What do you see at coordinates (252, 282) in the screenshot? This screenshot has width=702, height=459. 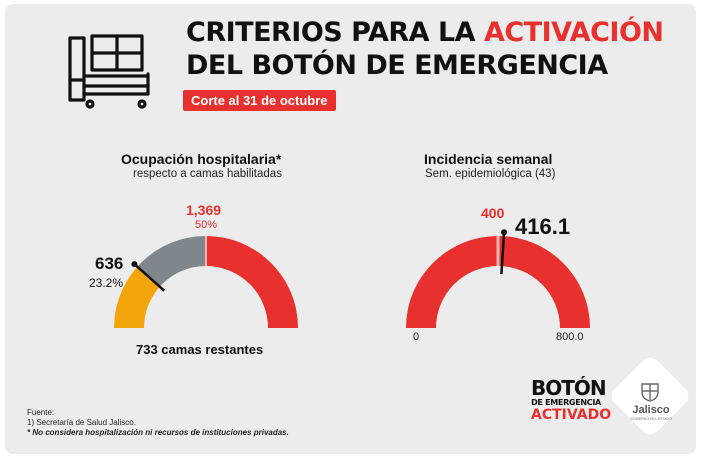 I see `occupancy-over-band` at bounding box center [252, 282].